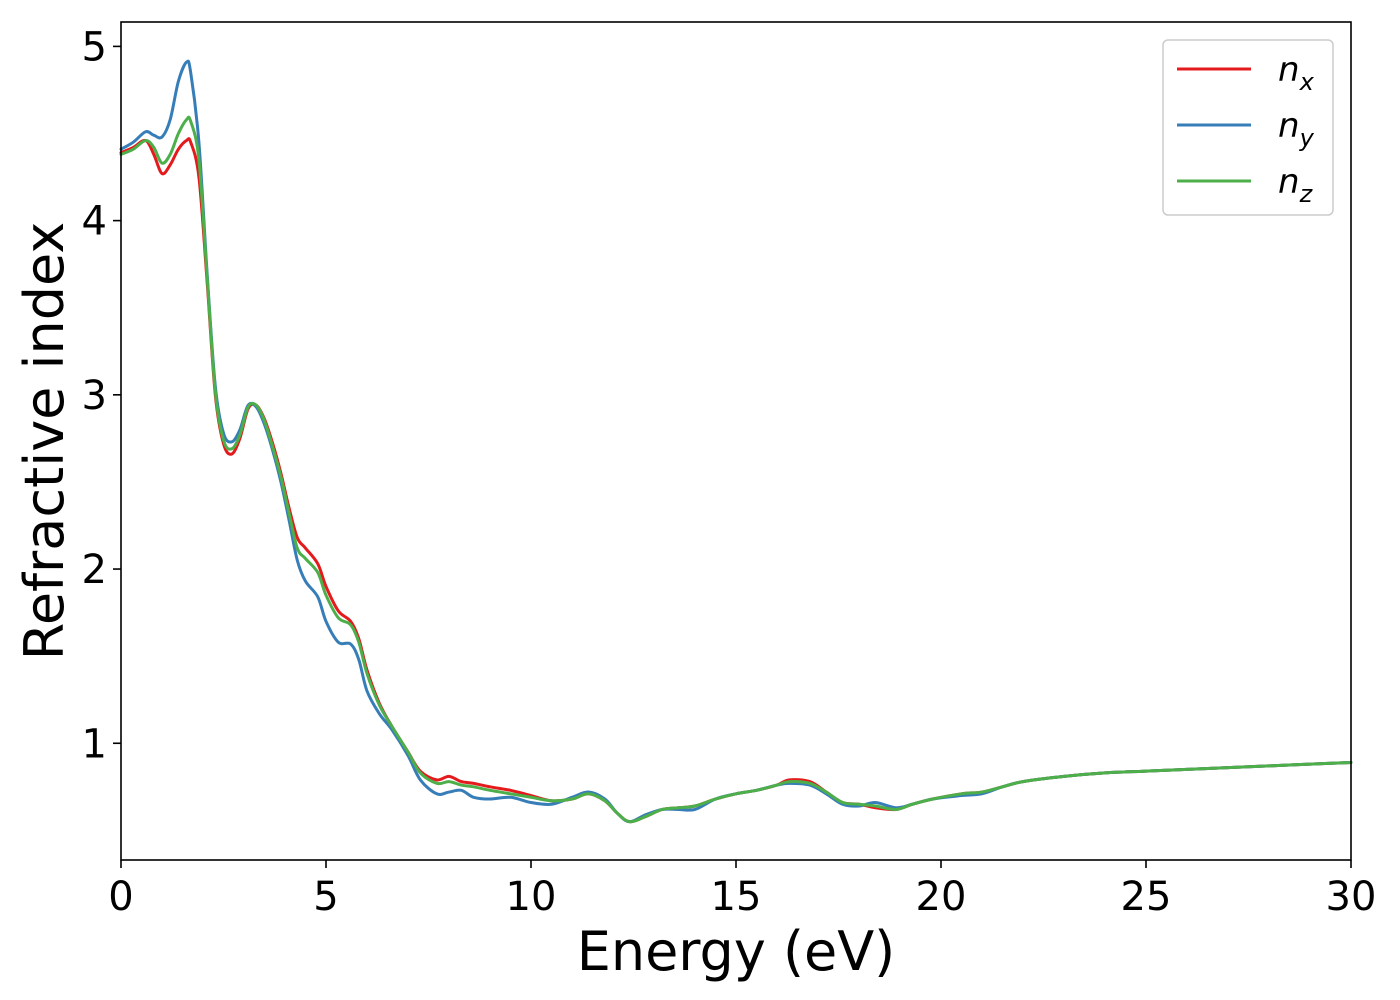 This screenshot has height=1000, width=1400. What do you see at coordinates (736, 951) in the screenshot?
I see `x-axis-title: Energy (eV)` at bounding box center [736, 951].